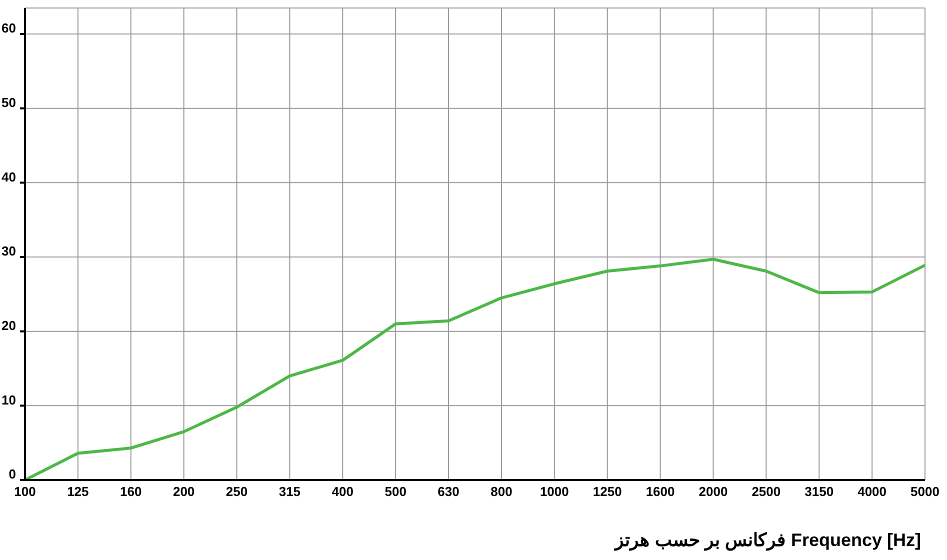 This screenshot has width=947, height=560. What do you see at coordinates (183, 492) in the screenshot?
I see `x-tick-label: 200` at bounding box center [183, 492].